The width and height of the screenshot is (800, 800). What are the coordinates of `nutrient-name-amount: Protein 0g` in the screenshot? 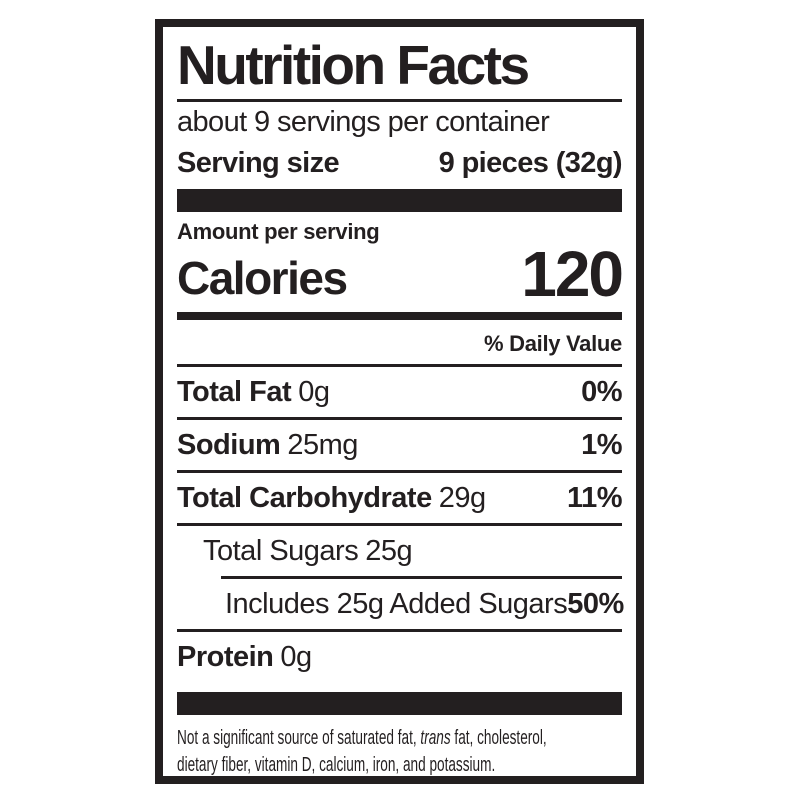 It's located at (244, 657).